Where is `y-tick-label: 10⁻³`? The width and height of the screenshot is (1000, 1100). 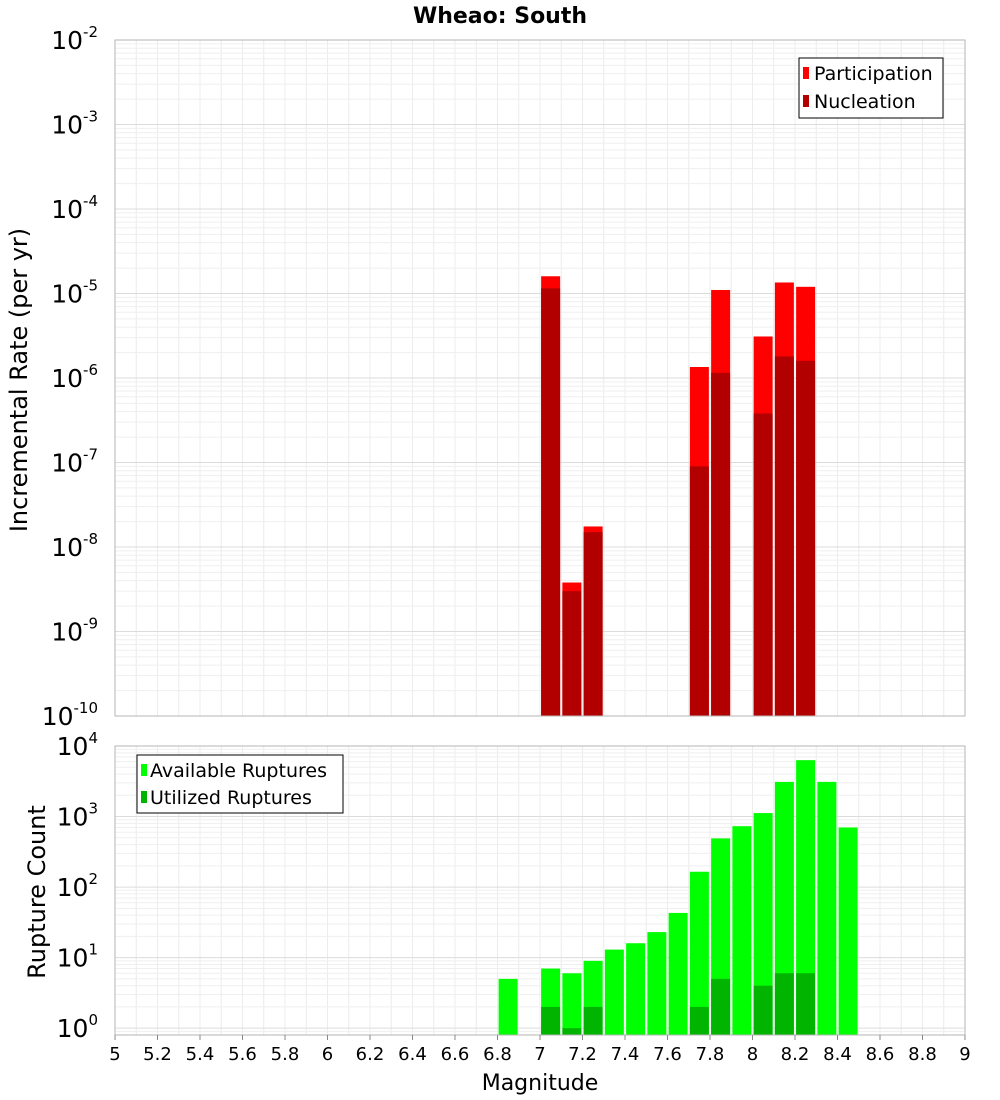
y-tick-label: 10⁻³ is located at coordinates (74, 124).